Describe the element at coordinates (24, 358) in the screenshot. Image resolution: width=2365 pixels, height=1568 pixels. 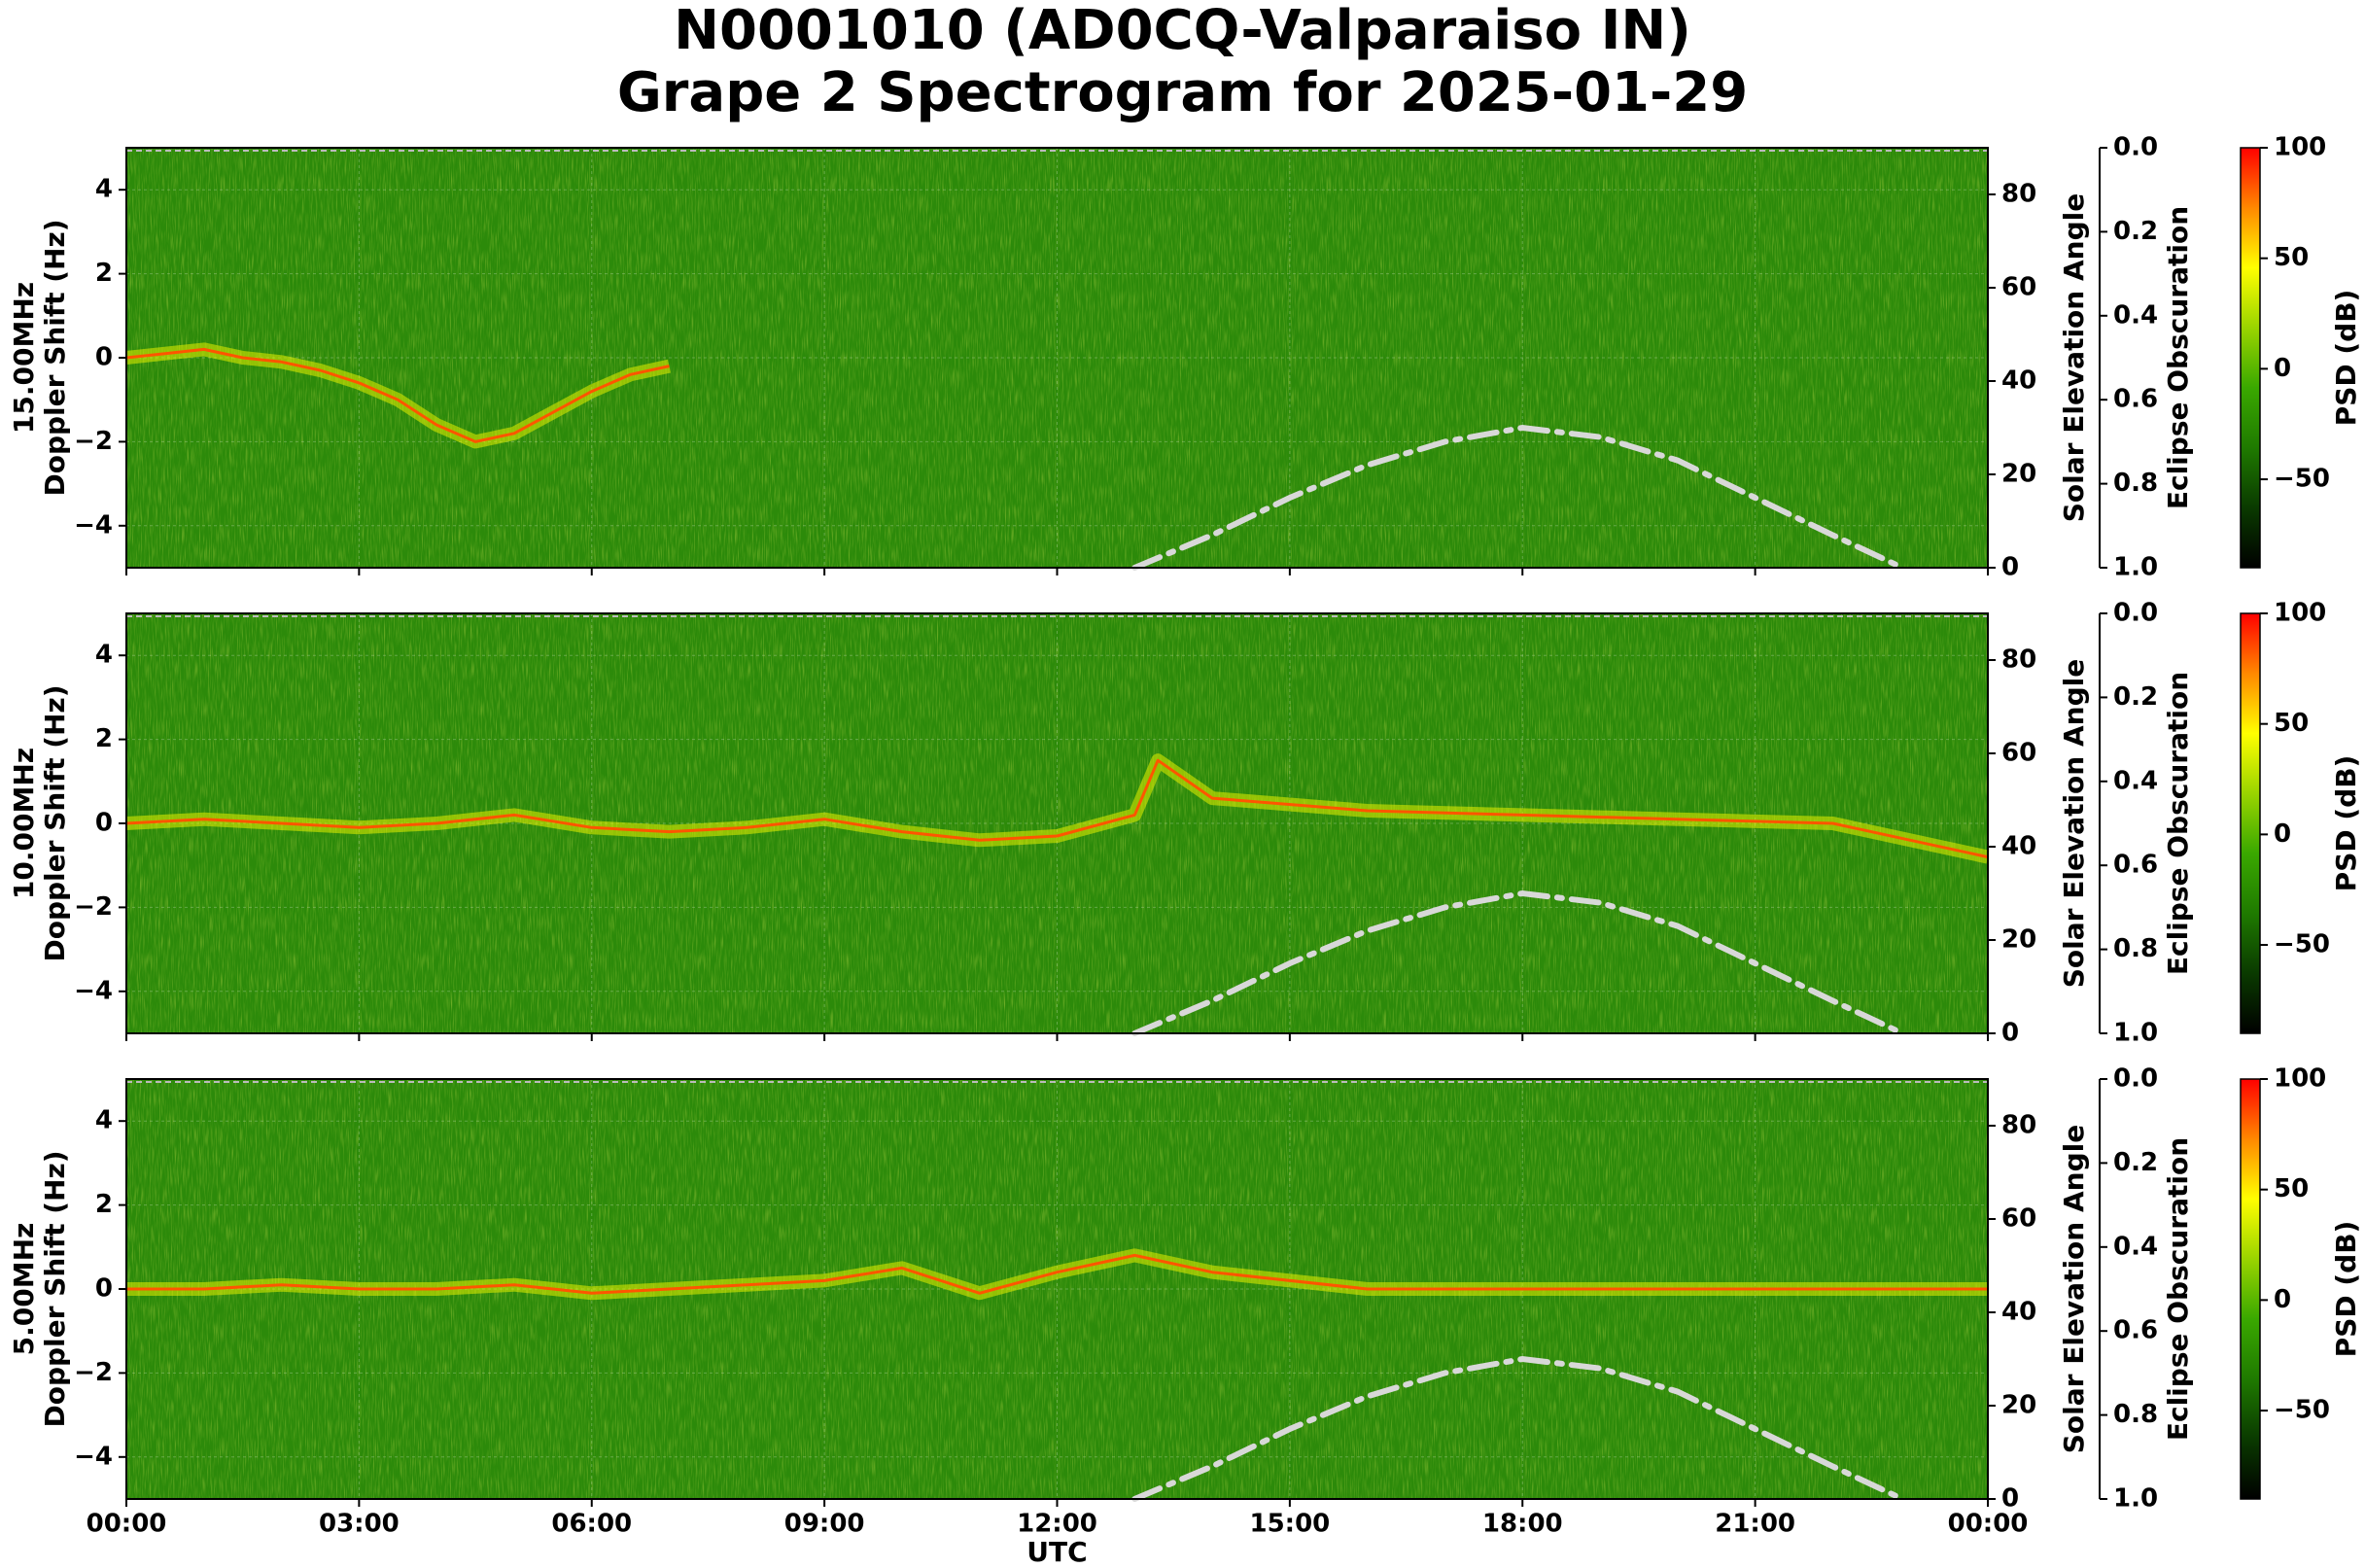
I see `y-axis-label-freq: 15.00MHz` at that location.